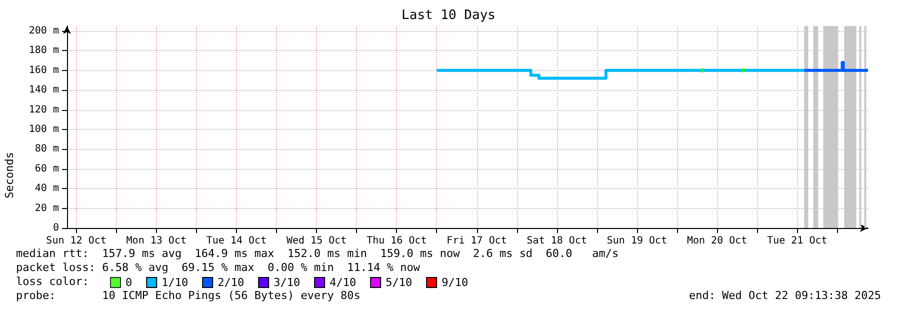 The width and height of the screenshot is (897, 310). Describe the element at coordinates (43, 129) in the screenshot. I see `y-tick-label: 100 m` at that location.